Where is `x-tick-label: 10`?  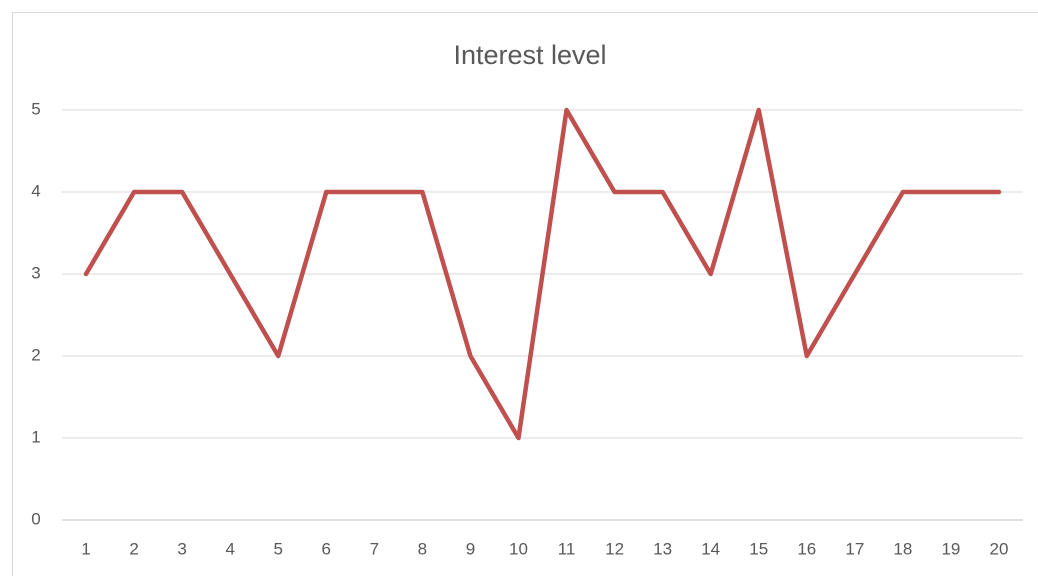
x-tick-label: 10 is located at coordinates (518, 548).